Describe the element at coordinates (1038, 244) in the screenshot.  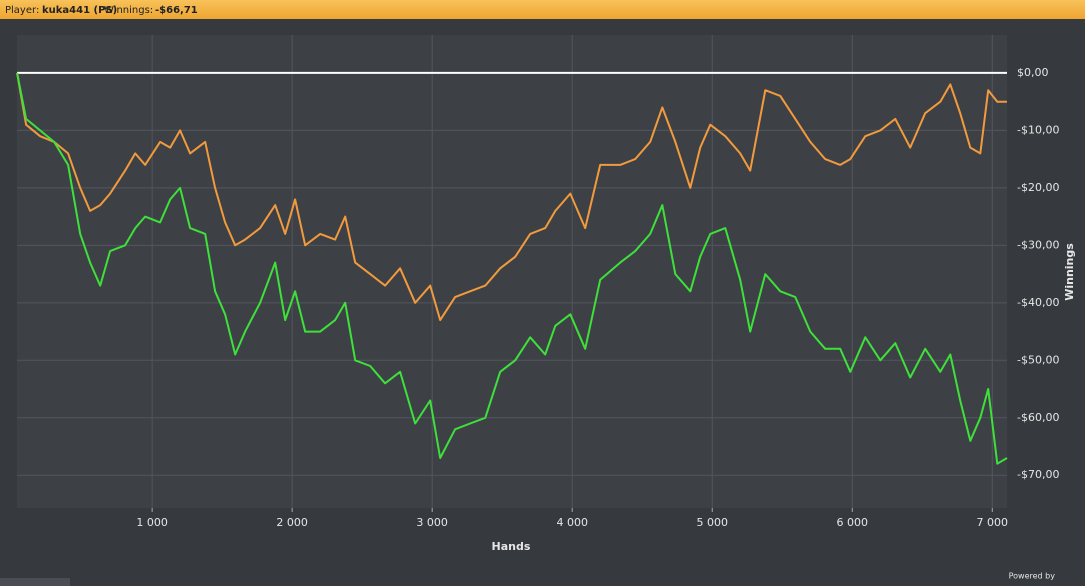
I see `y-tick-label: -$30,00` at that location.